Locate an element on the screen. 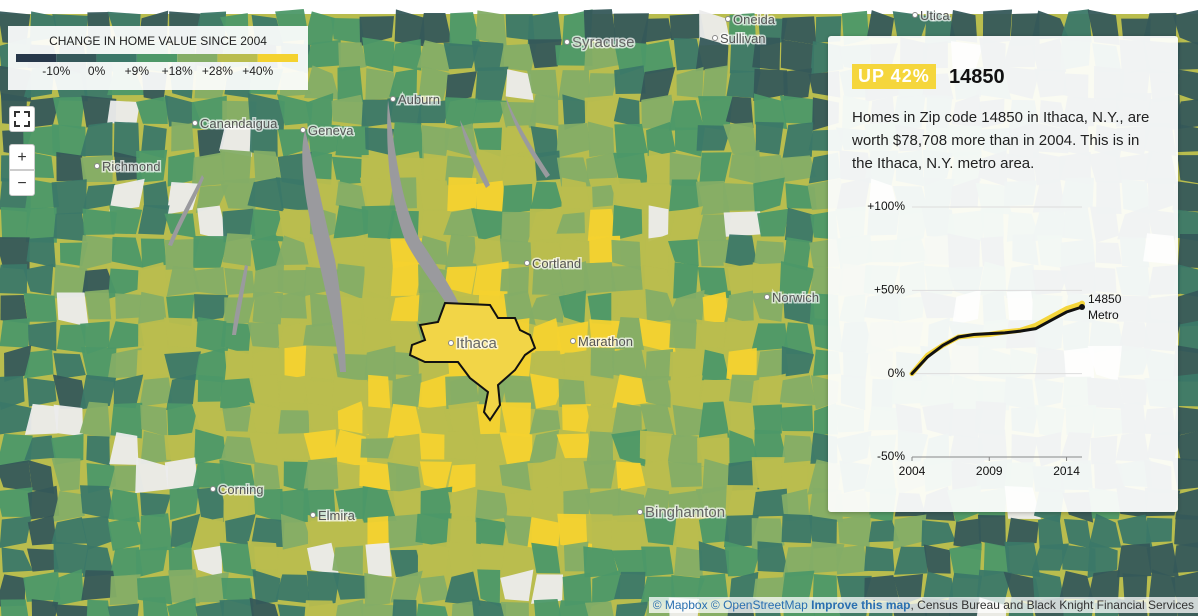 This screenshot has height=616, width=1198. zoom-in-button: + is located at coordinates (22, 157).